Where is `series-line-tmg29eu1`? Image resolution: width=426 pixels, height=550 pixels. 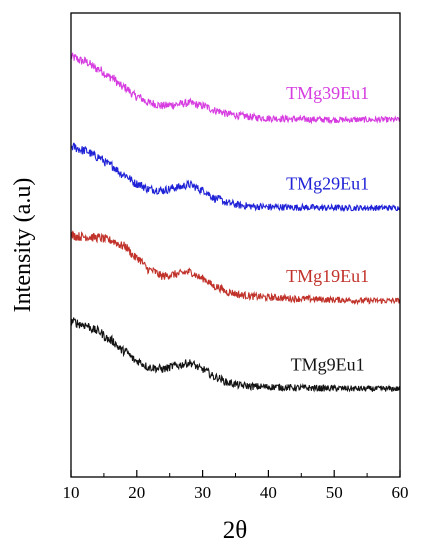
series-line-tmg29eu1 is located at coordinates (235, 177).